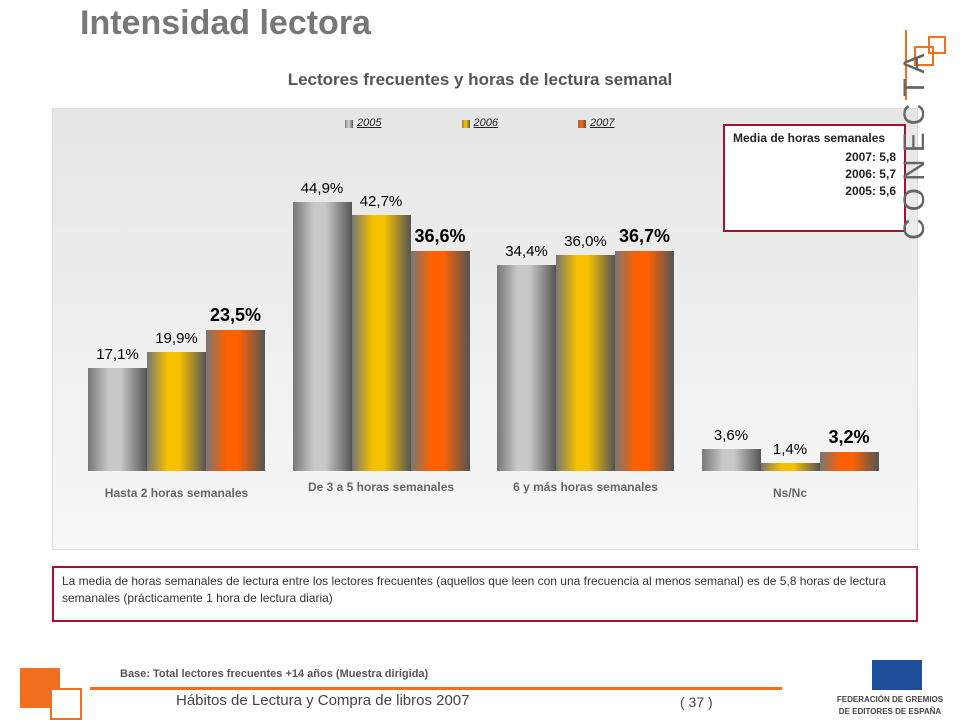  What do you see at coordinates (870, 191) in the screenshot?
I see `info-line: 2005: 5,6` at bounding box center [870, 191].